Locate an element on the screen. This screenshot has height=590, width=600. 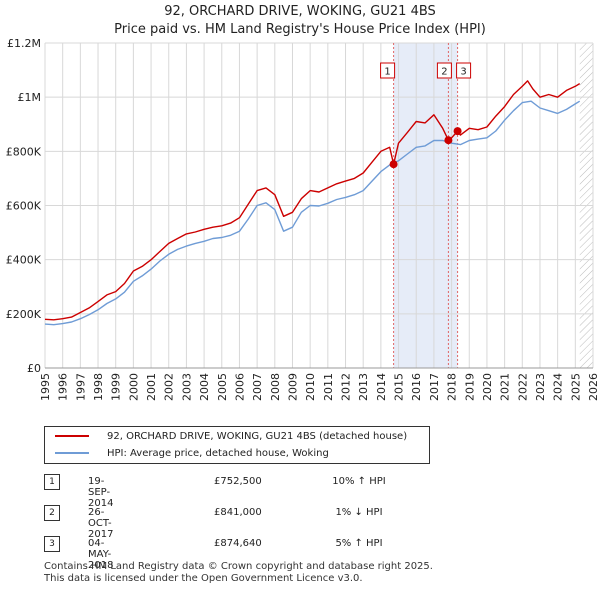
x-tick-label: 2007 is located at coordinates (257, 387).